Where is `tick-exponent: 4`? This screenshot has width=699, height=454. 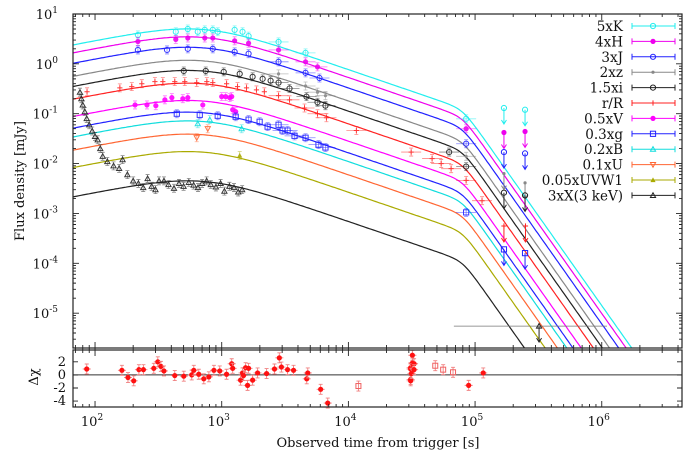 tick-exponent: 4 is located at coordinates (354, 418).